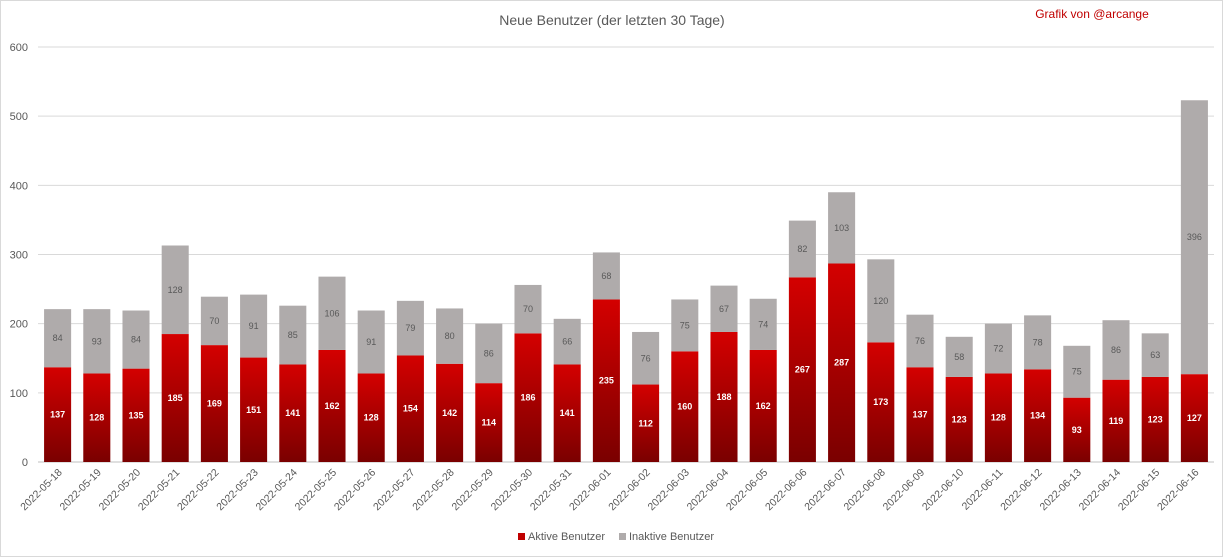  I want to click on y-tick-label: 100, so click(19, 394).